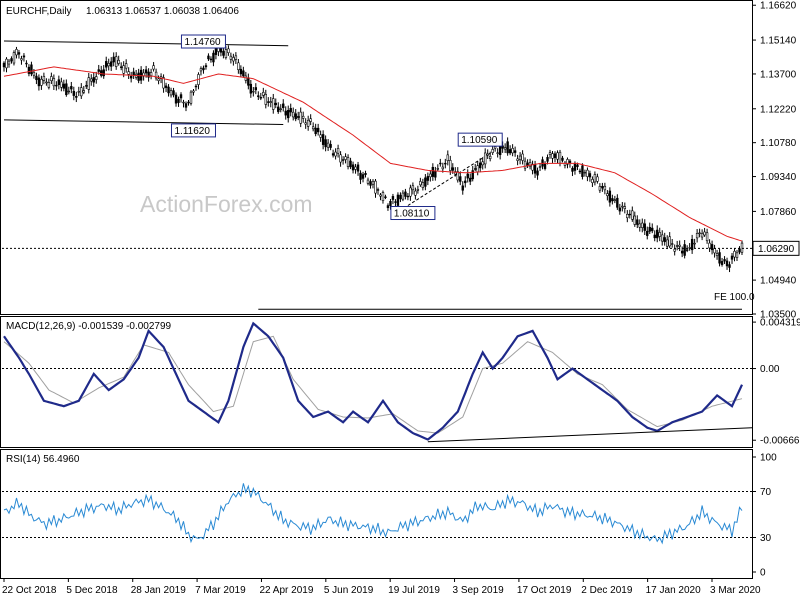  Describe the element at coordinates (414, 590) in the screenshot. I see `date-tick-label: 19 Jul 2019` at that location.